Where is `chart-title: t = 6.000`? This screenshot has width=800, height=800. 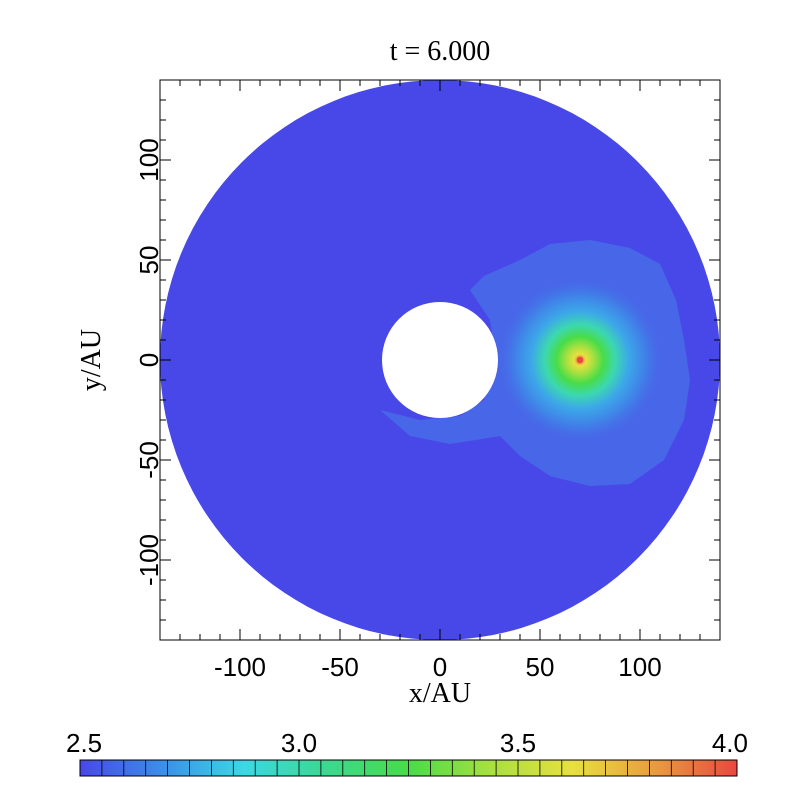
chart-title: t = 6.000 is located at coordinates (440, 51).